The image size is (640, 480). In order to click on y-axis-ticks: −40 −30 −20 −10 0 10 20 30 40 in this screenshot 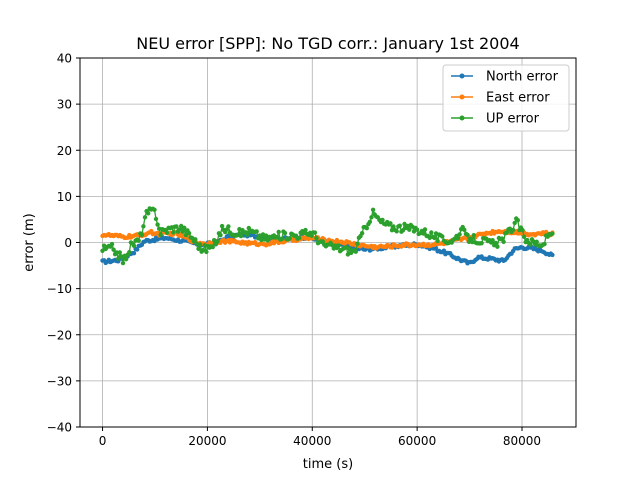, I will do `click(63, 243)`.